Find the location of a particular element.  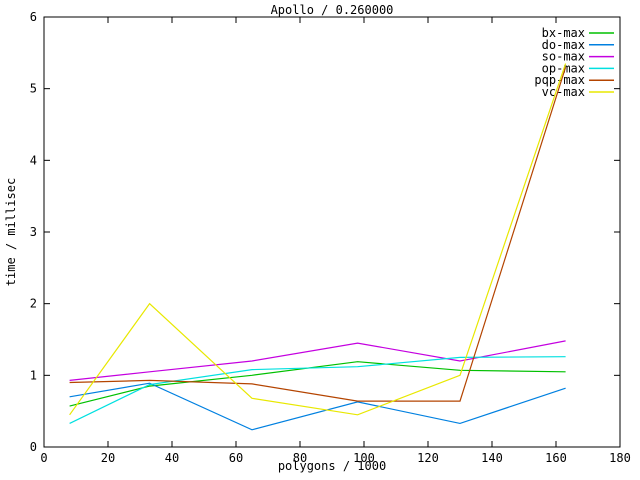

legend-label-op-max: op-max is located at coordinates (563, 68).